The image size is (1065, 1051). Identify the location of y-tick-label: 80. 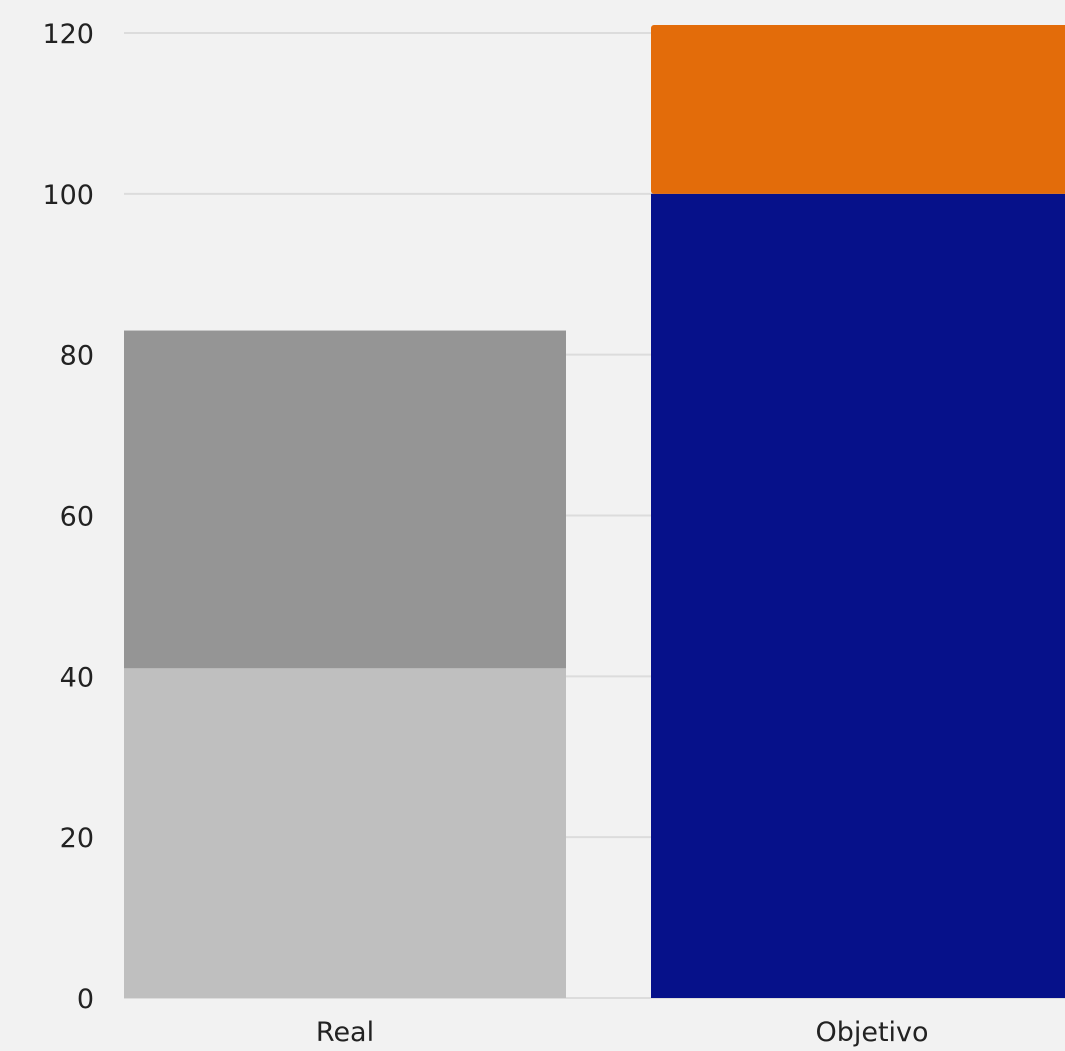
(77, 356).